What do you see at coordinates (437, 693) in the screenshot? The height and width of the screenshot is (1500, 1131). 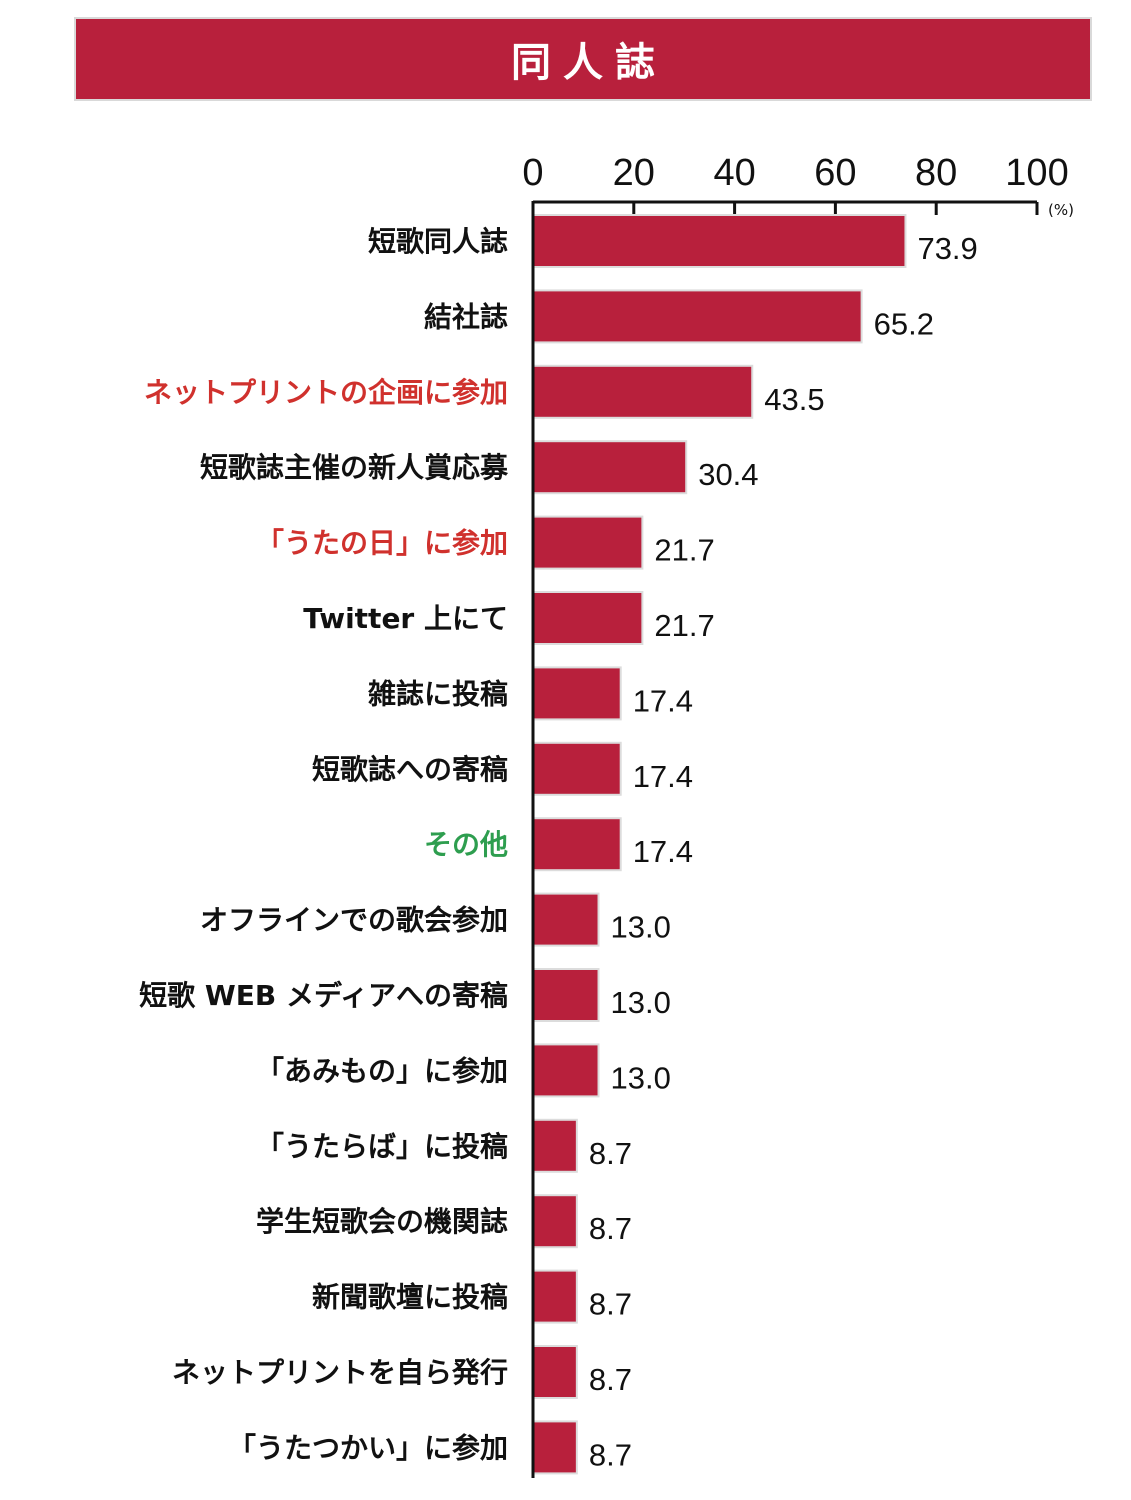 I see `category-label-7: 雑誌に投稿` at bounding box center [437, 693].